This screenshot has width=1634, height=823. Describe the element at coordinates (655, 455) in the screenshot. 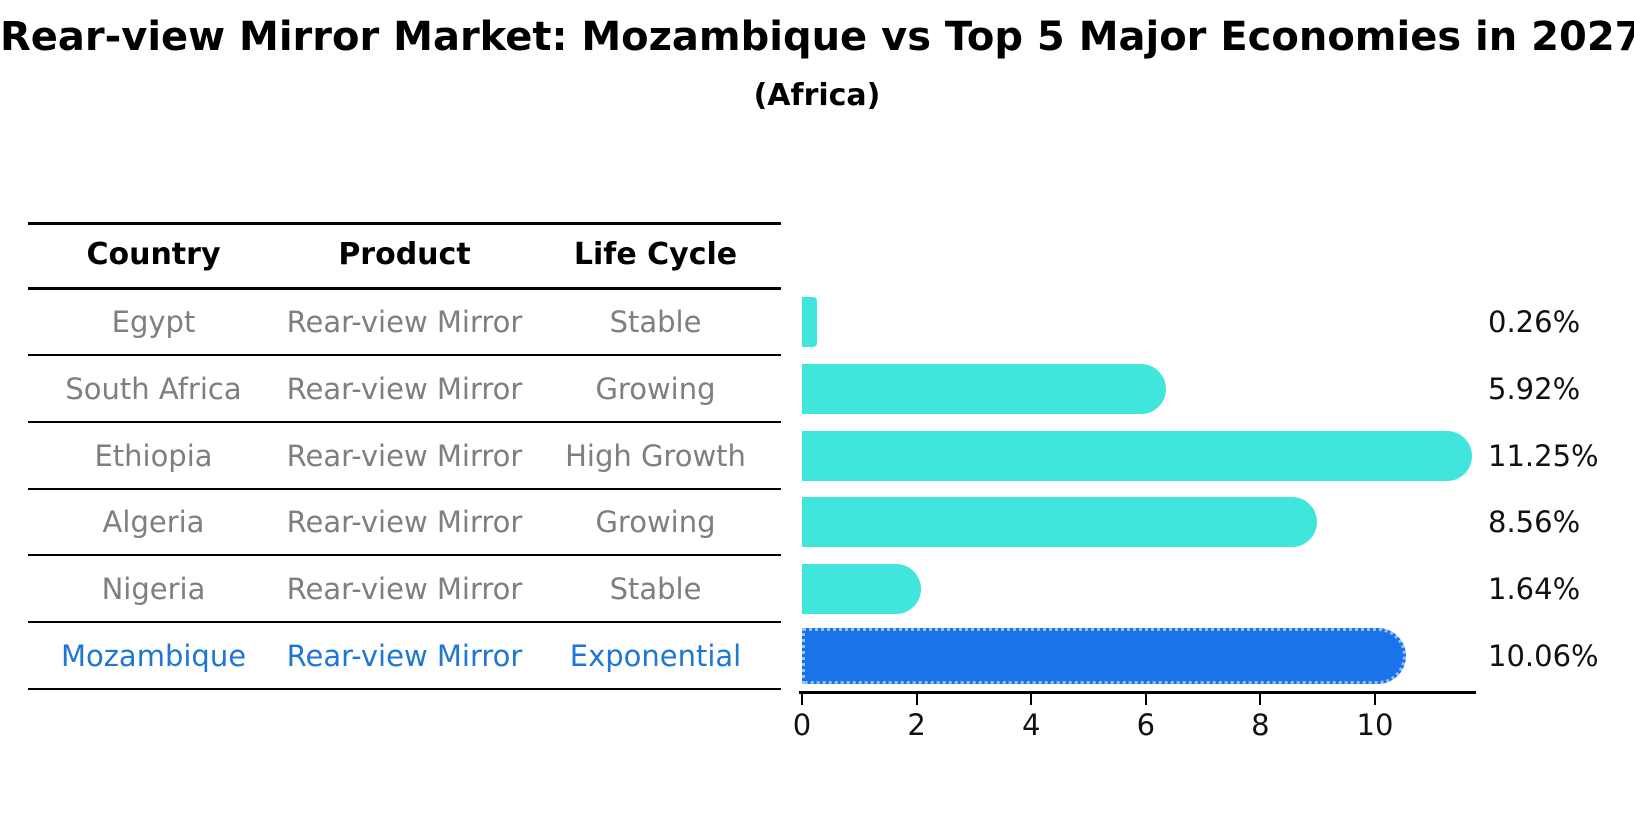

I see `row-lifecycle: High Growth` at that location.